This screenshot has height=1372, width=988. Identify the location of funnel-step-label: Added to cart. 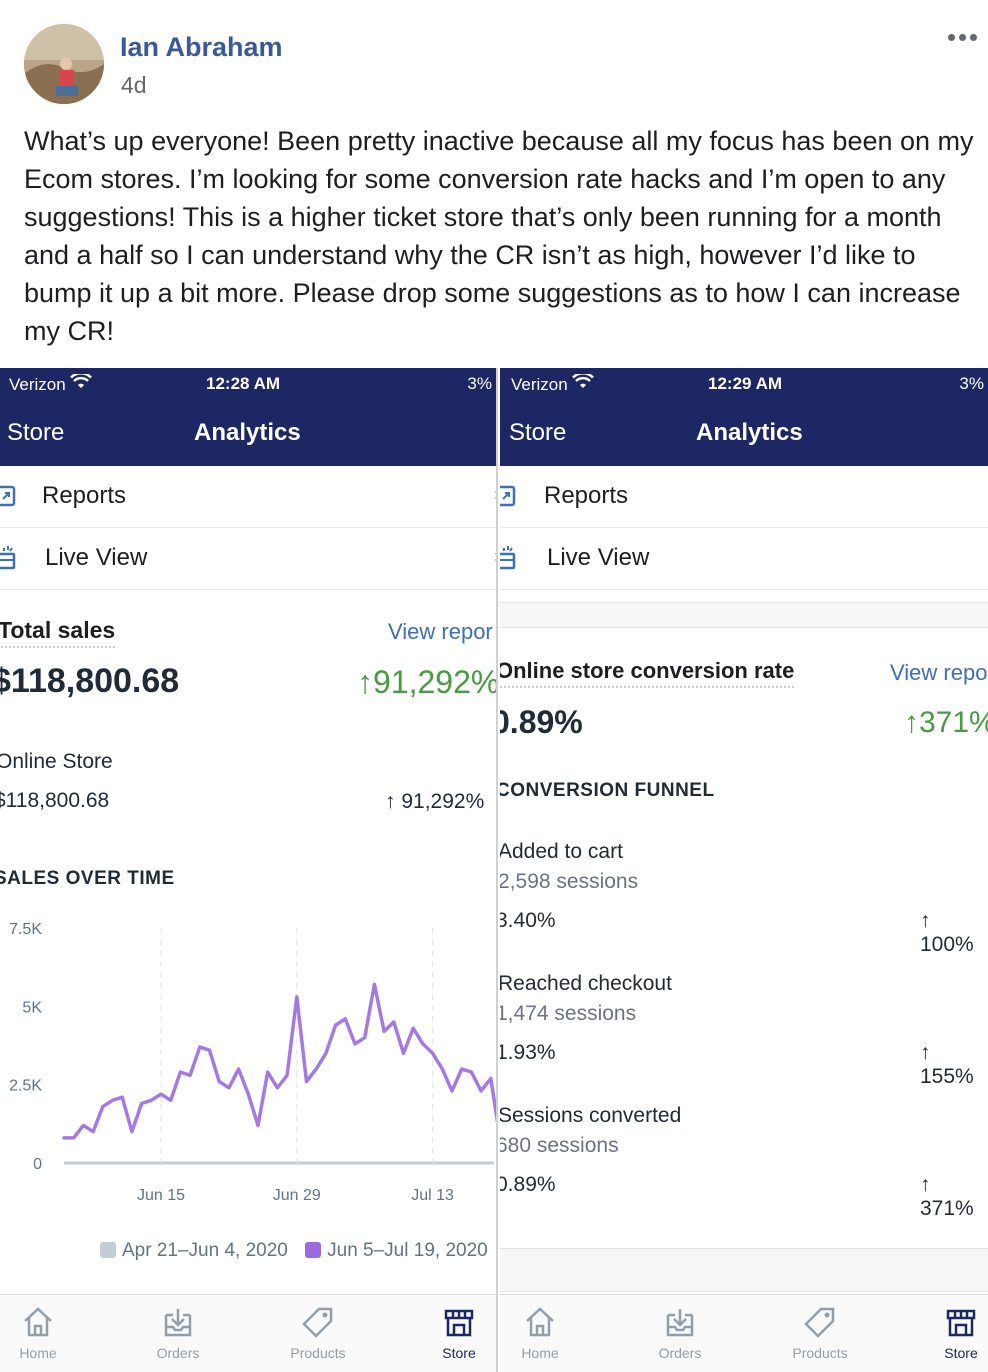
(561, 851).